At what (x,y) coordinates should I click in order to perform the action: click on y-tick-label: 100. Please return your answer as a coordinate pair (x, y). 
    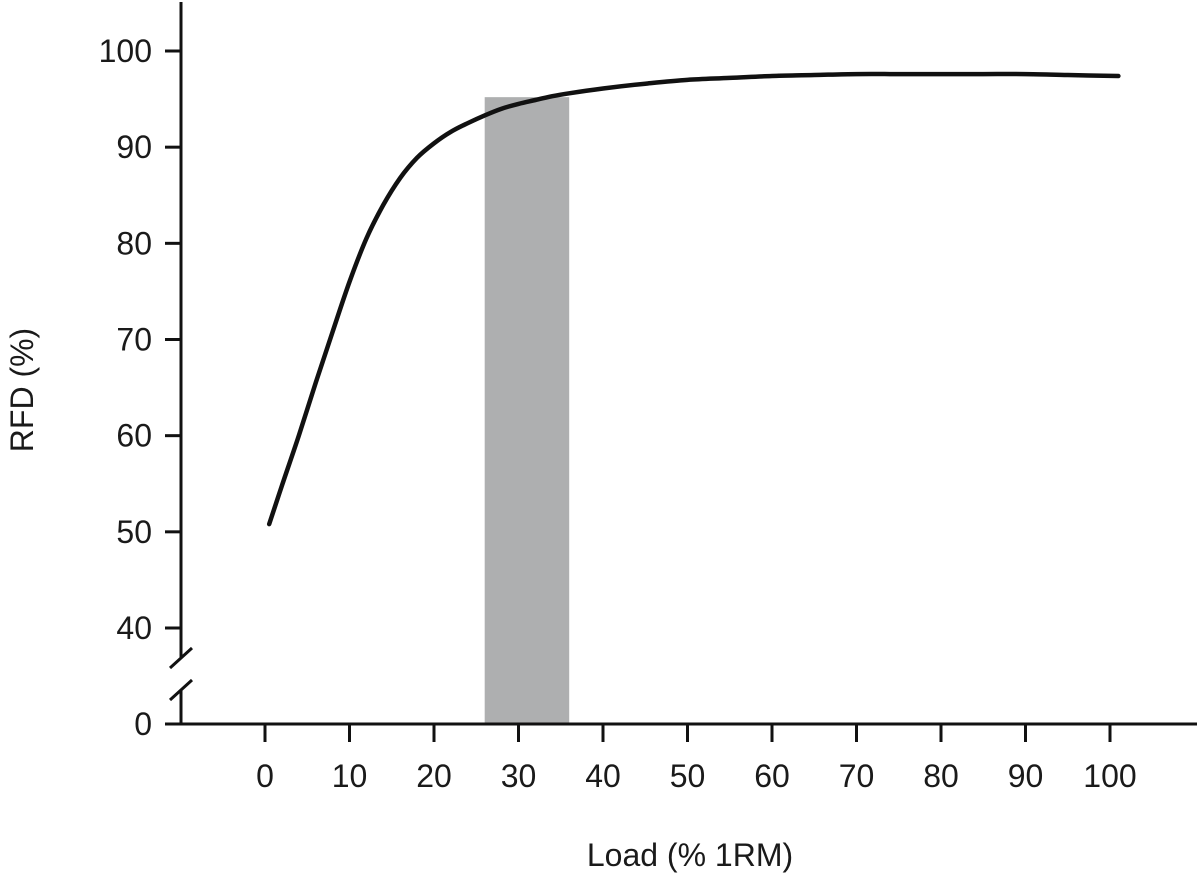
    Looking at the image, I should click on (125, 51).